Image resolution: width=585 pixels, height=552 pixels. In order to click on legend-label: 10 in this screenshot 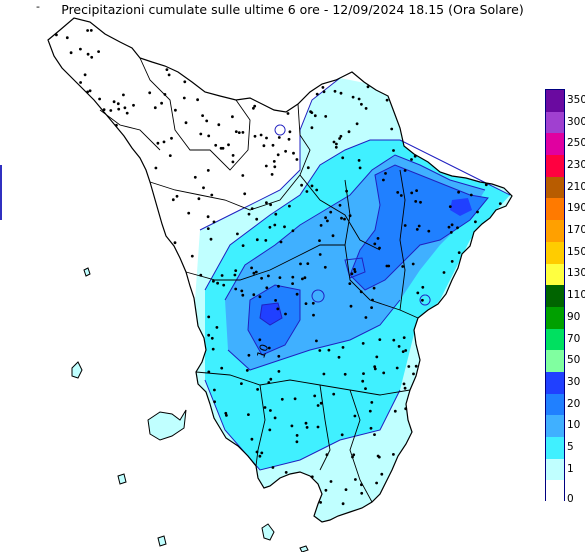, I will do `click(574, 425)`.